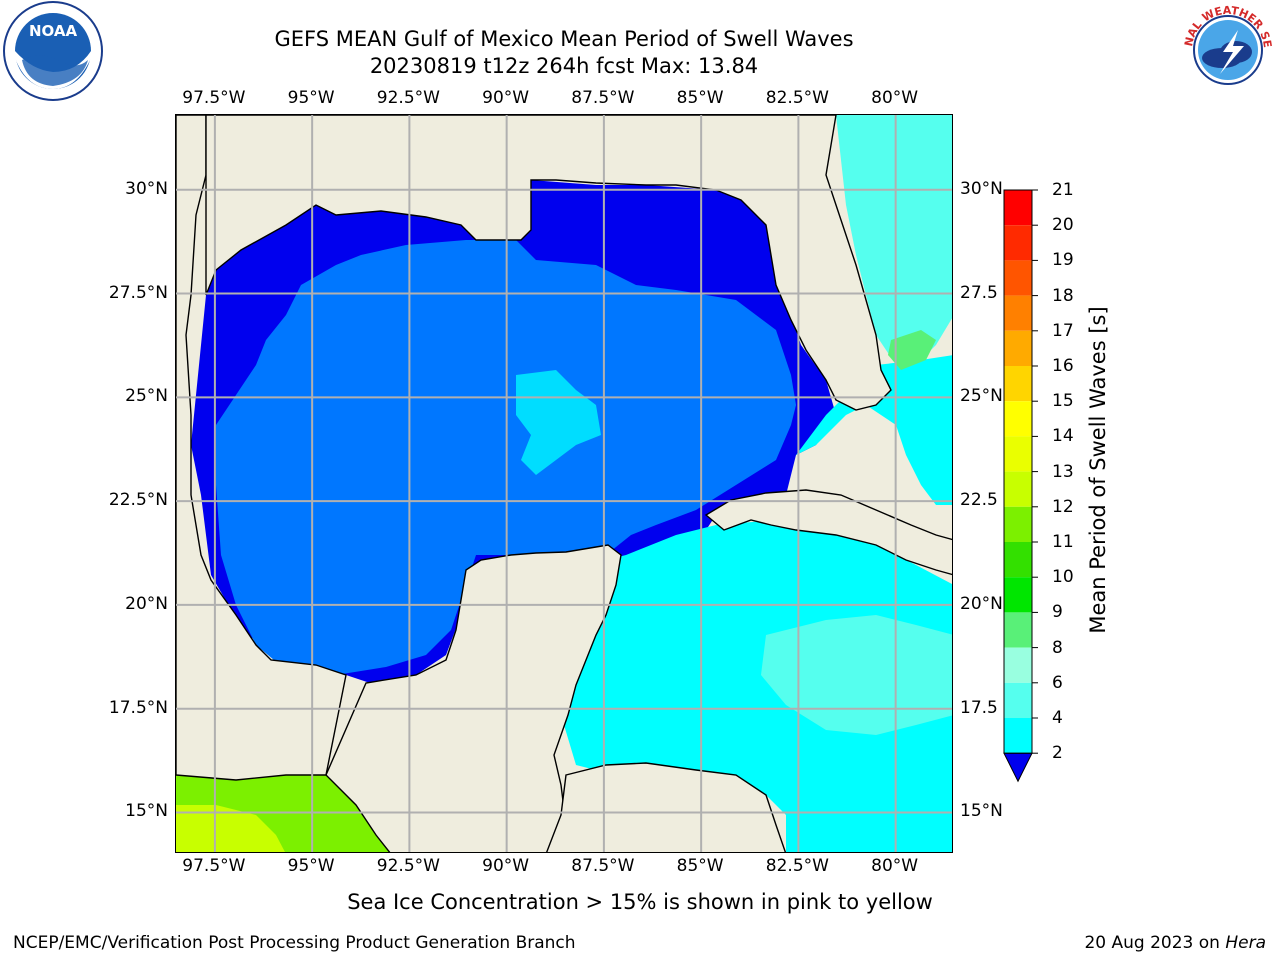 The width and height of the screenshot is (1280, 960). Describe the element at coordinates (1227, 49) in the screenshot. I see `nws-logo: NATIONAL WEATHER SERVICE` at that location.